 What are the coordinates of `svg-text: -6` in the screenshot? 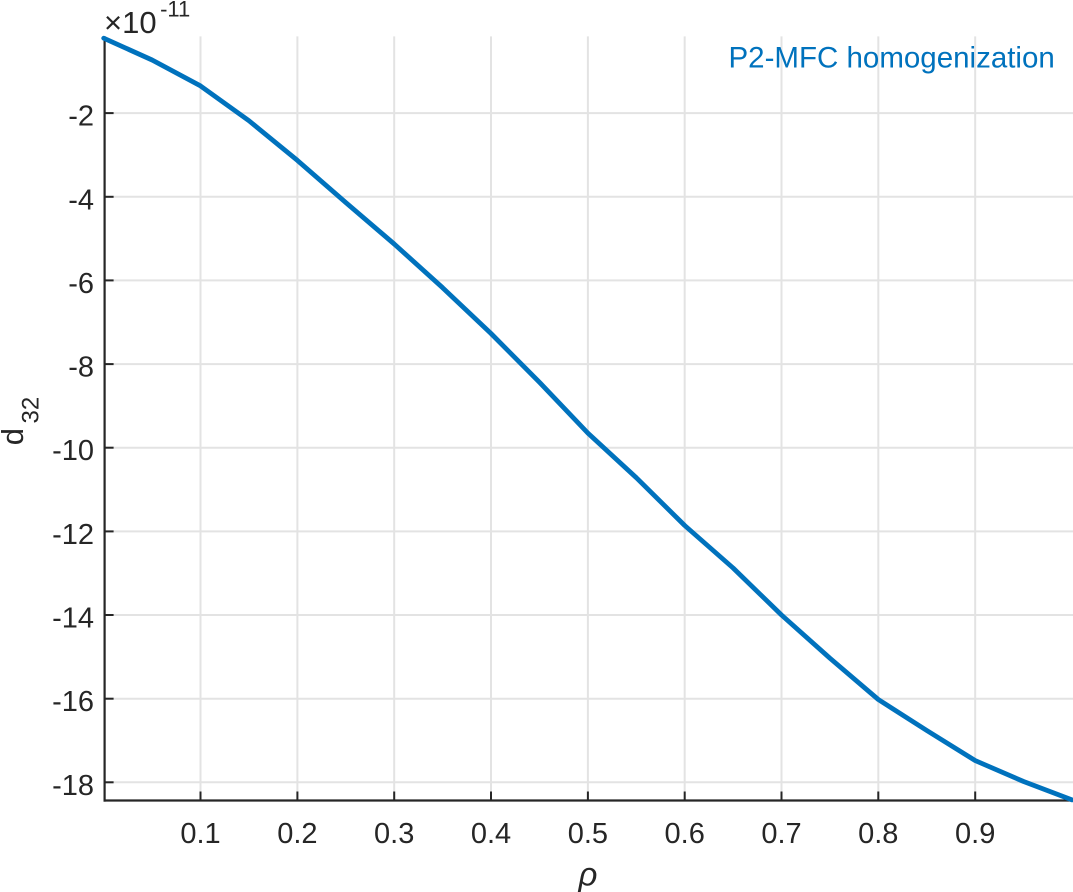 It's located at (81, 284).